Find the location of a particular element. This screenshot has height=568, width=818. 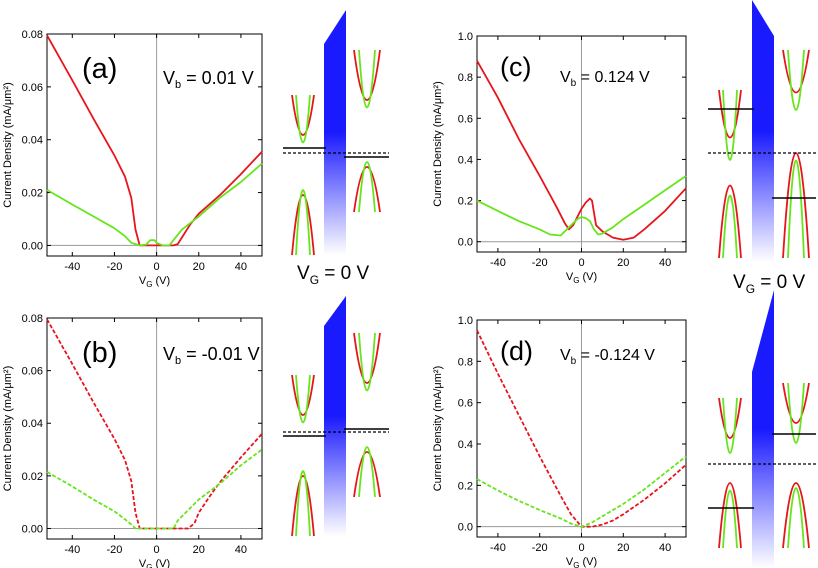

y-tick-label-d: 1.0 is located at coordinates (465, 321).